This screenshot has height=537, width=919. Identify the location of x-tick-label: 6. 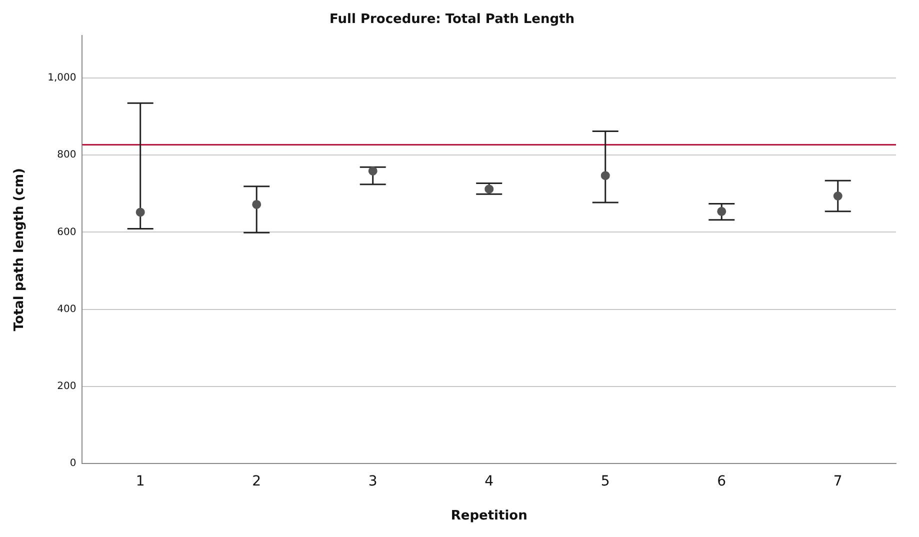
(721, 482).